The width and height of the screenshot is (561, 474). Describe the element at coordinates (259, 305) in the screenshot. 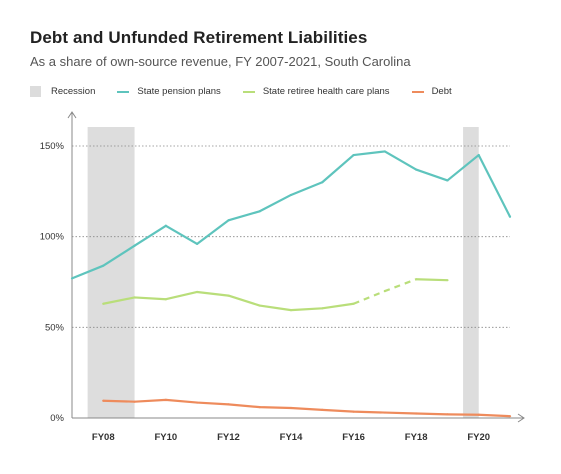

I see `series-point-health-2013` at that location.